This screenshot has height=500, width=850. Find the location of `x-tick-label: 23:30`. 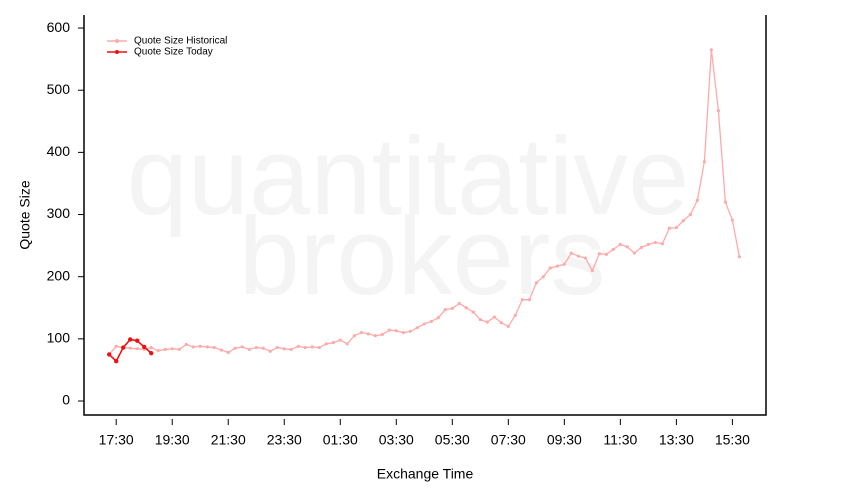

x-tick-label: 23:30 is located at coordinates (284, 440).